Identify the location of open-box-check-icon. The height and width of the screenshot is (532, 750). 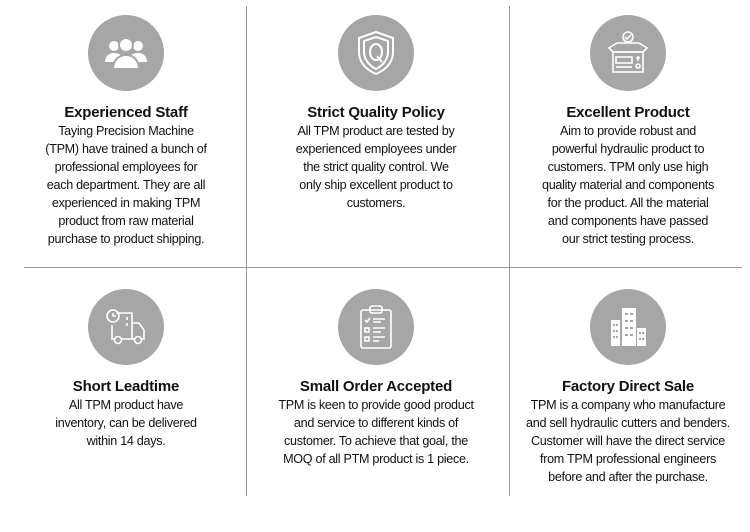
(628, 53).